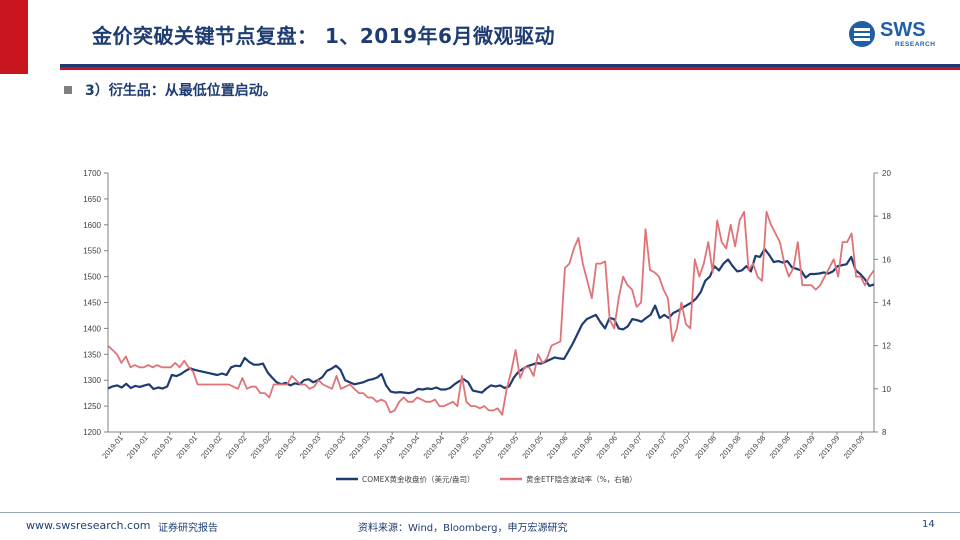  What do you see at coordinates (886, 173) in the screenshot?
I see `right-tick-label: 20` at bounding box center [886, 173].